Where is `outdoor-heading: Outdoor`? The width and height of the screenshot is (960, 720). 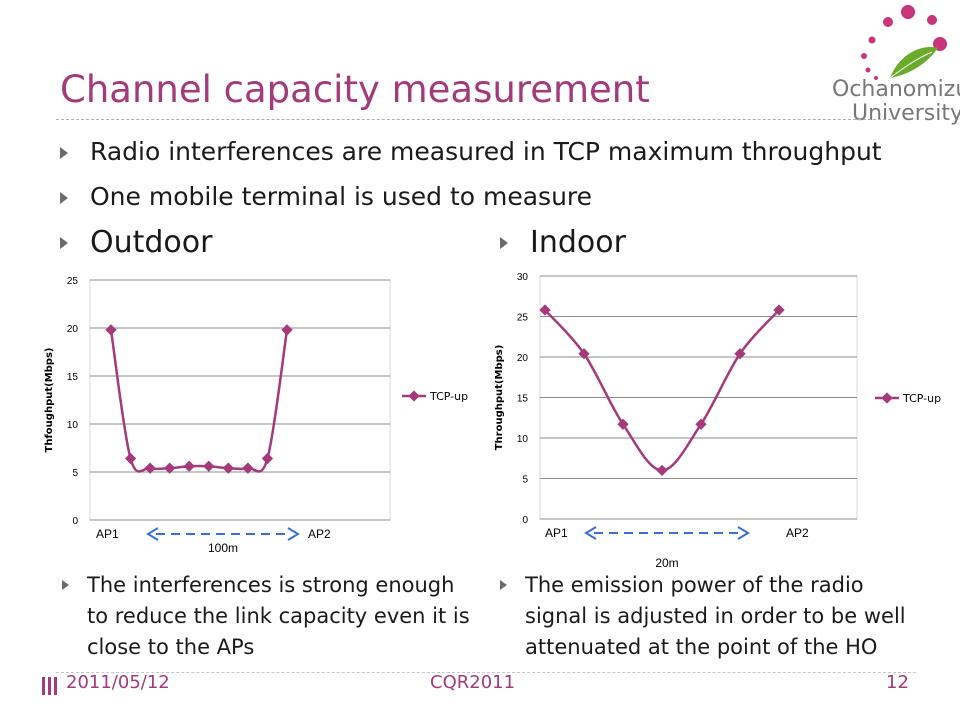
outdoor-heading: Outdoor is located at coordinates (136, 242).